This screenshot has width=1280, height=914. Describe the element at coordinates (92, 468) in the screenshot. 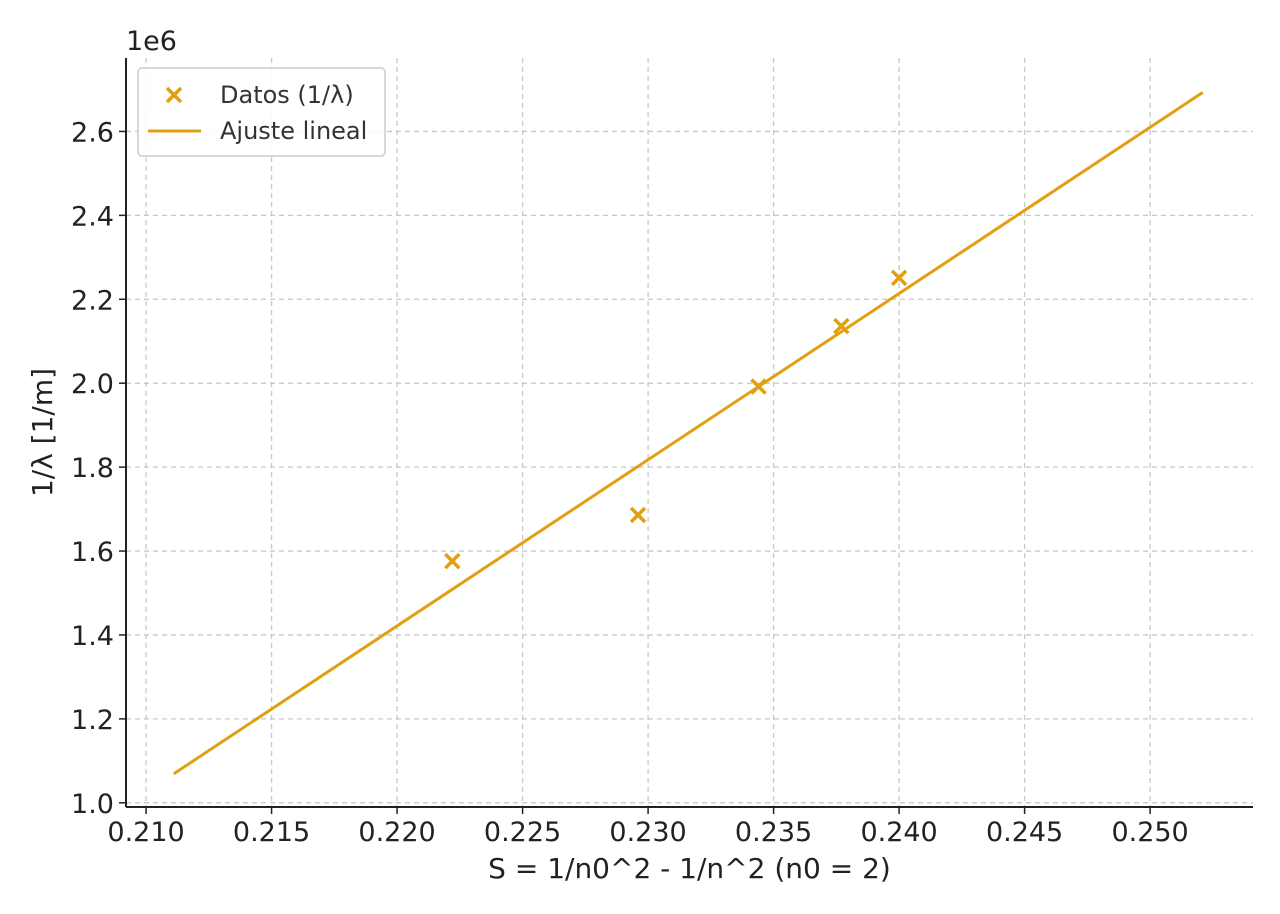

I see `y-tick-label-4: 1.8` at that location.